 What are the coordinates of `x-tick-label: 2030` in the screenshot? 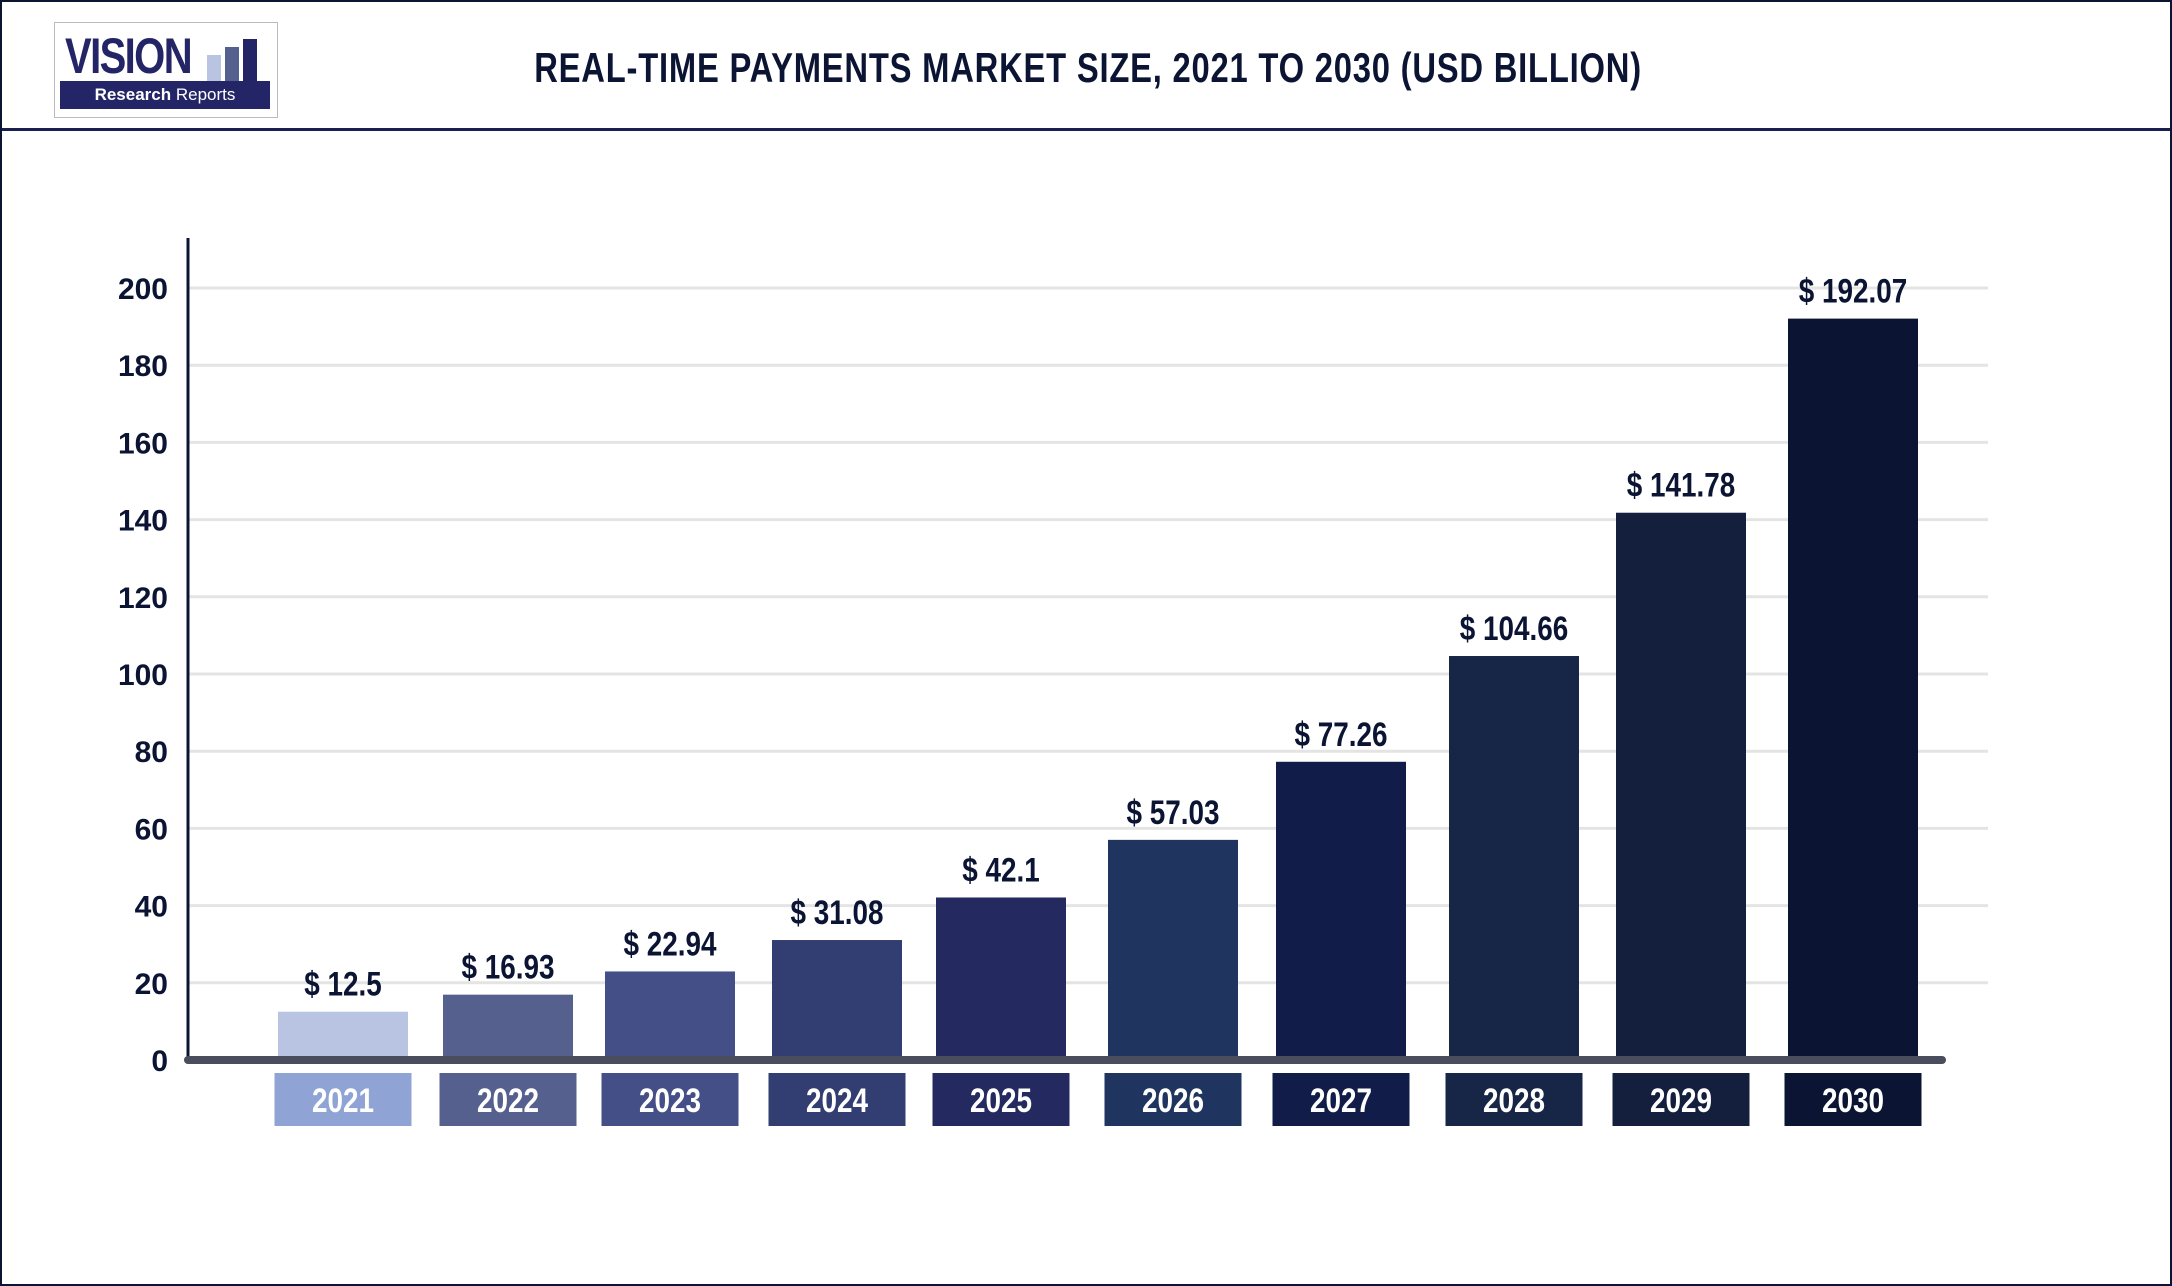 It's located at (1853, 1100).